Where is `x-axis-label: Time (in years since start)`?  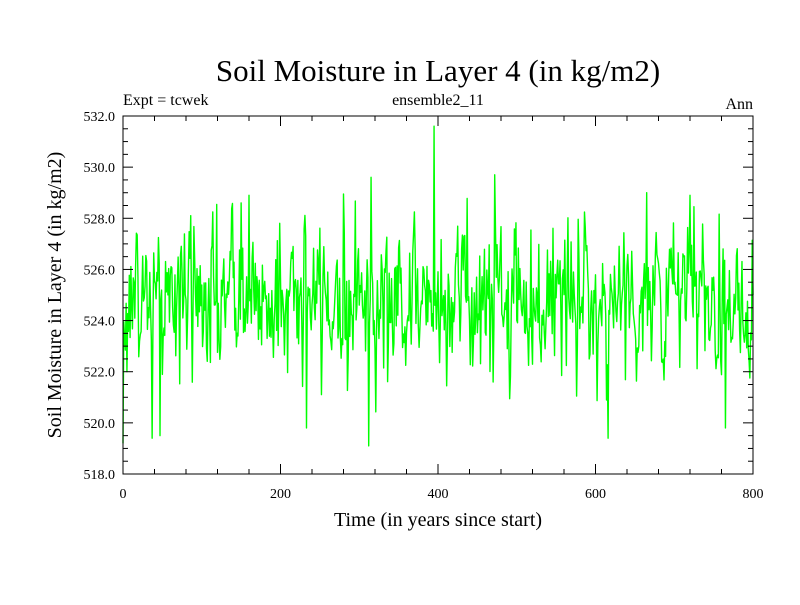
x-axis-label: Time (in years since start) is located at coordinates (438, 520).